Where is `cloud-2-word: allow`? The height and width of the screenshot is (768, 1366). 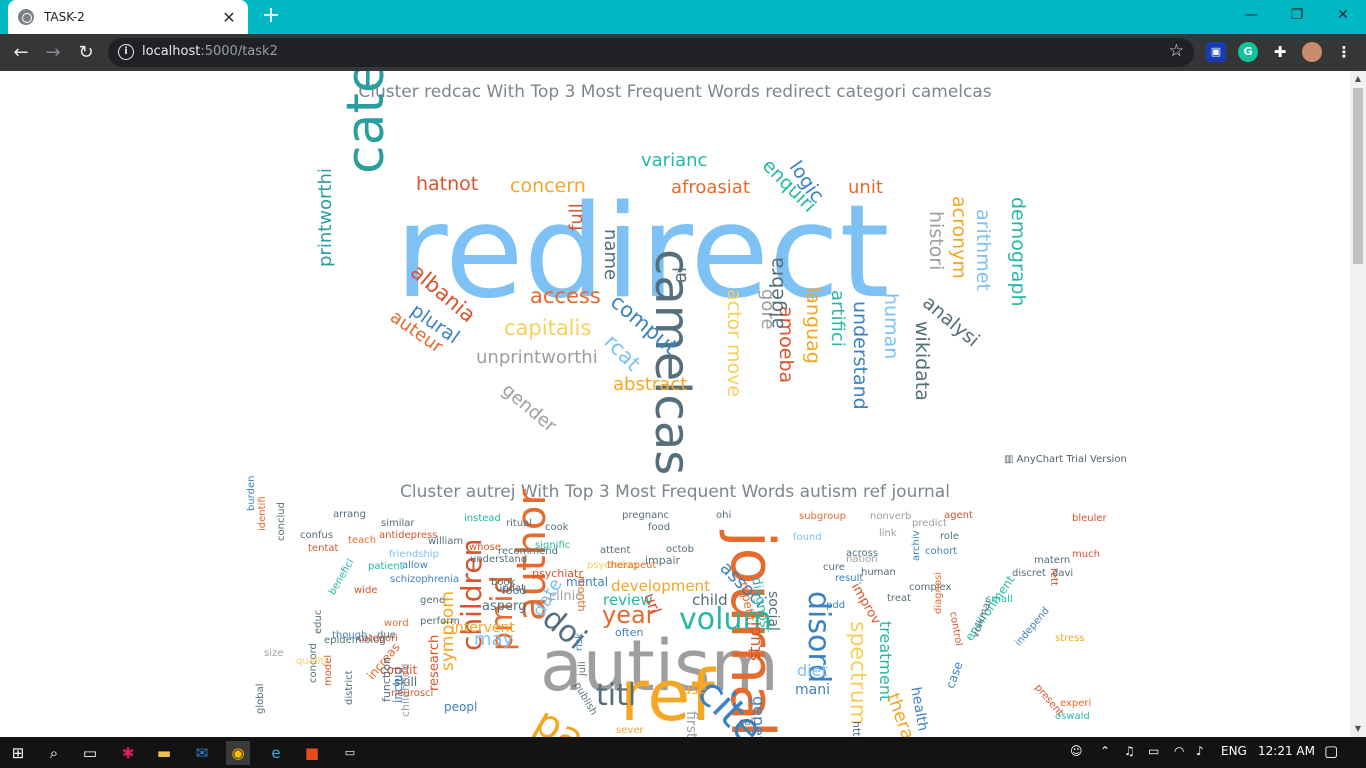 cloud-2-word: allow is located at coordinates (415, 565).